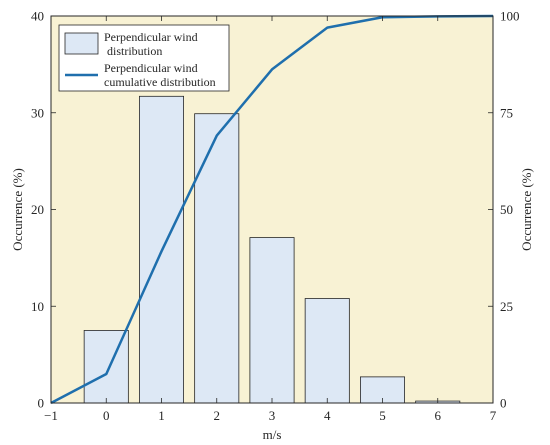 This screenshot has width=550, height=445. What do you see at coordinates (506, 306) in the screenshot?
I see `y2-tick-label-1: 25` at bounding box center [506, 306].